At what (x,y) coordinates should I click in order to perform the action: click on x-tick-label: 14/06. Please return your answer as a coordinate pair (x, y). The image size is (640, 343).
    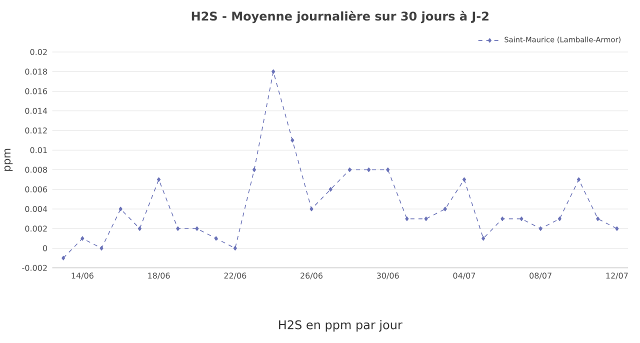
    Looking at the image, I should click on (83, 276).